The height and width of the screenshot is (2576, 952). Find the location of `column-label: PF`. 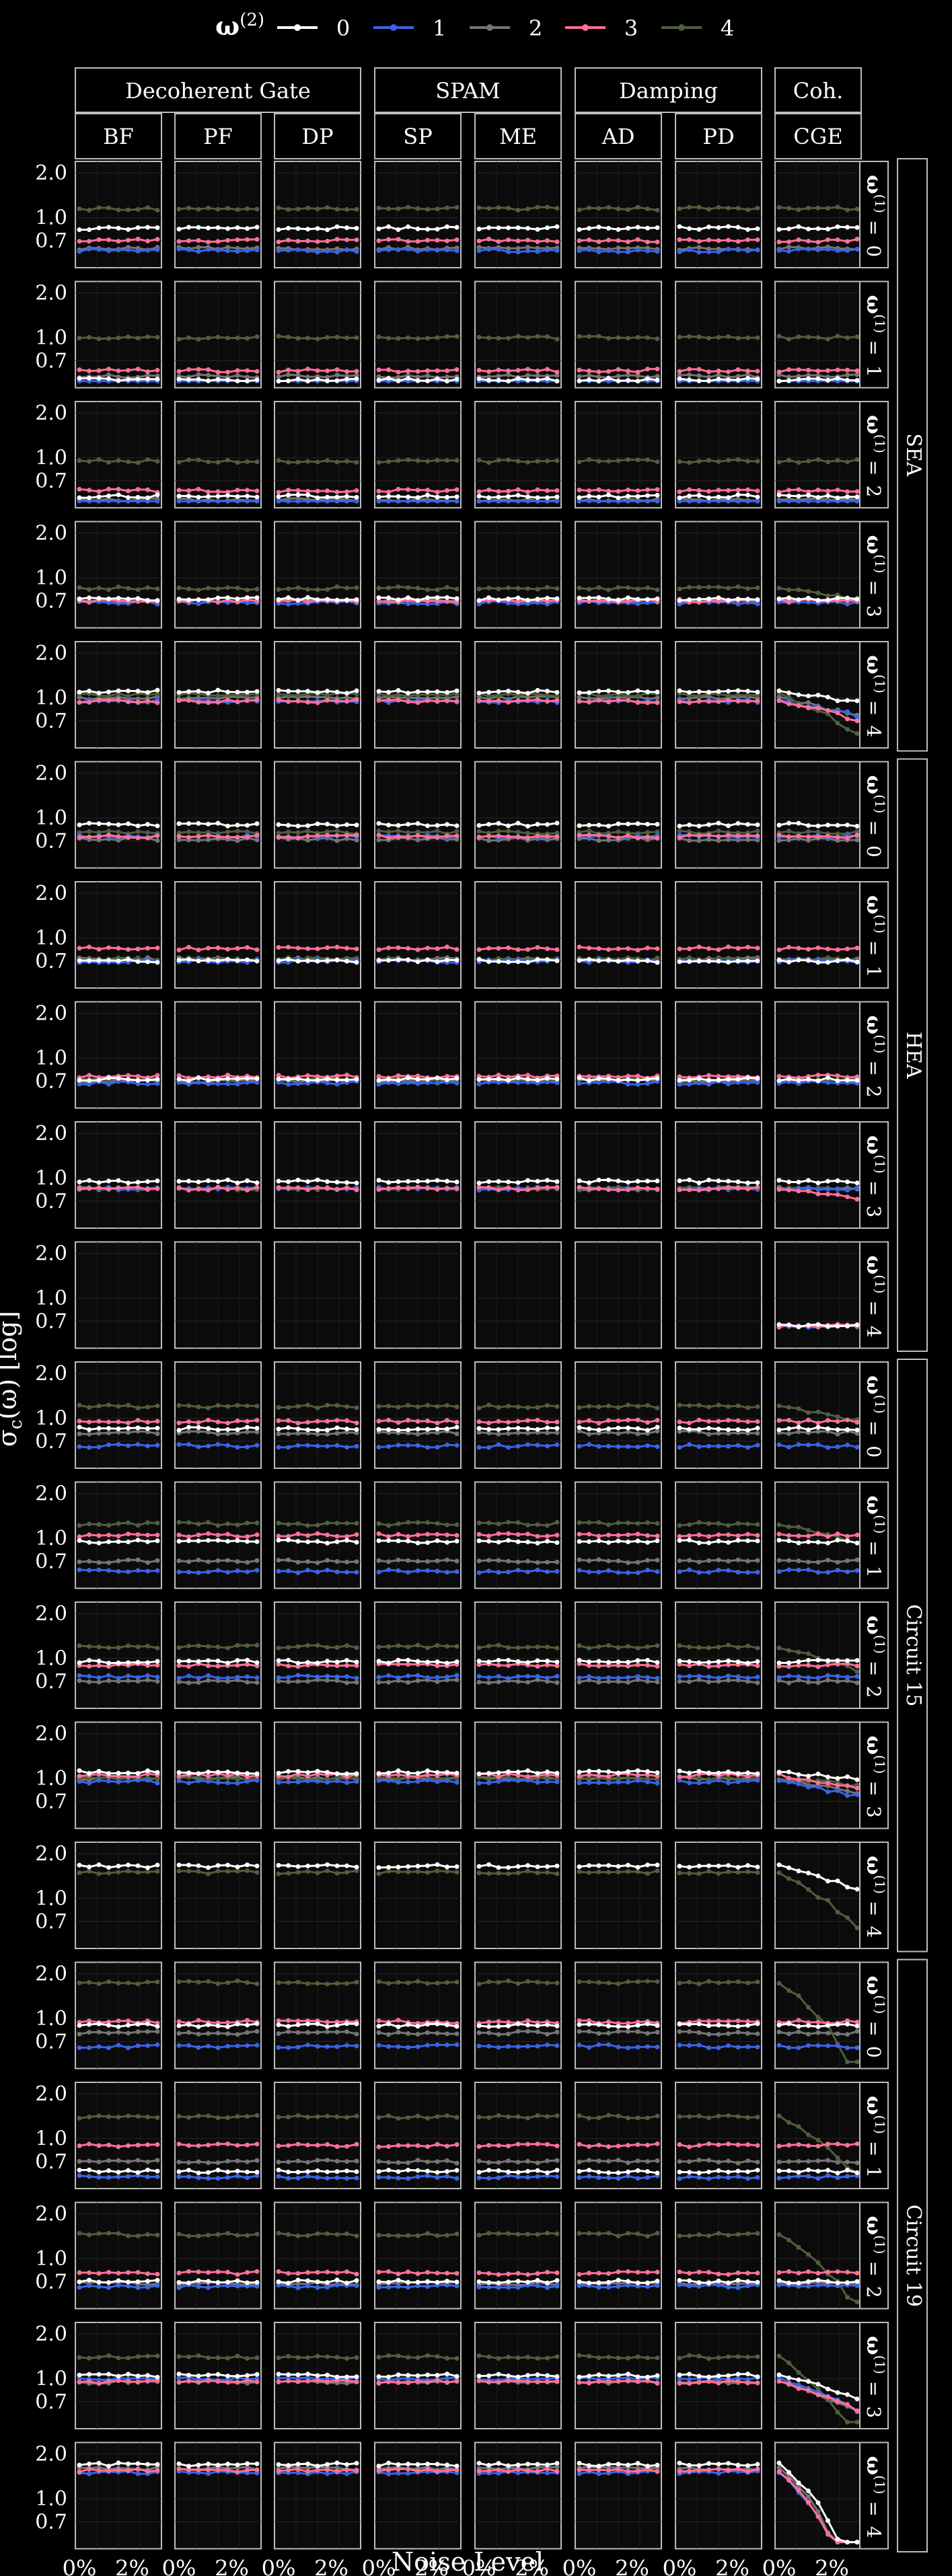

column-label: PF is located at coordinates (218, 136).